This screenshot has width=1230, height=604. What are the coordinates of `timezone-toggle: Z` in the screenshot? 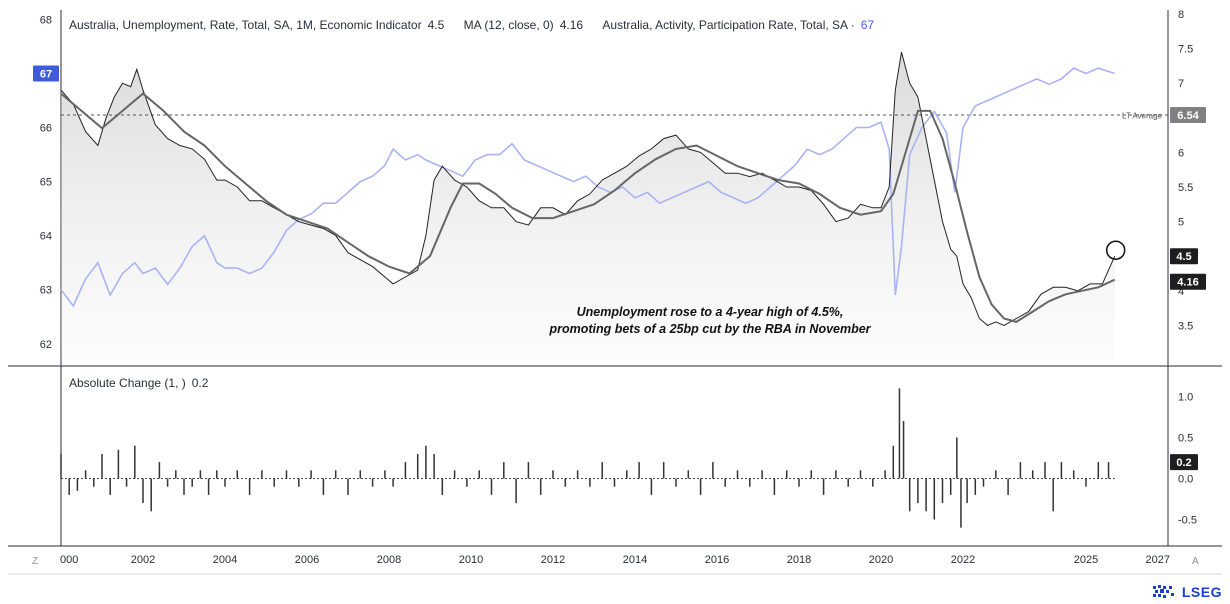 It's located at (35, 561).